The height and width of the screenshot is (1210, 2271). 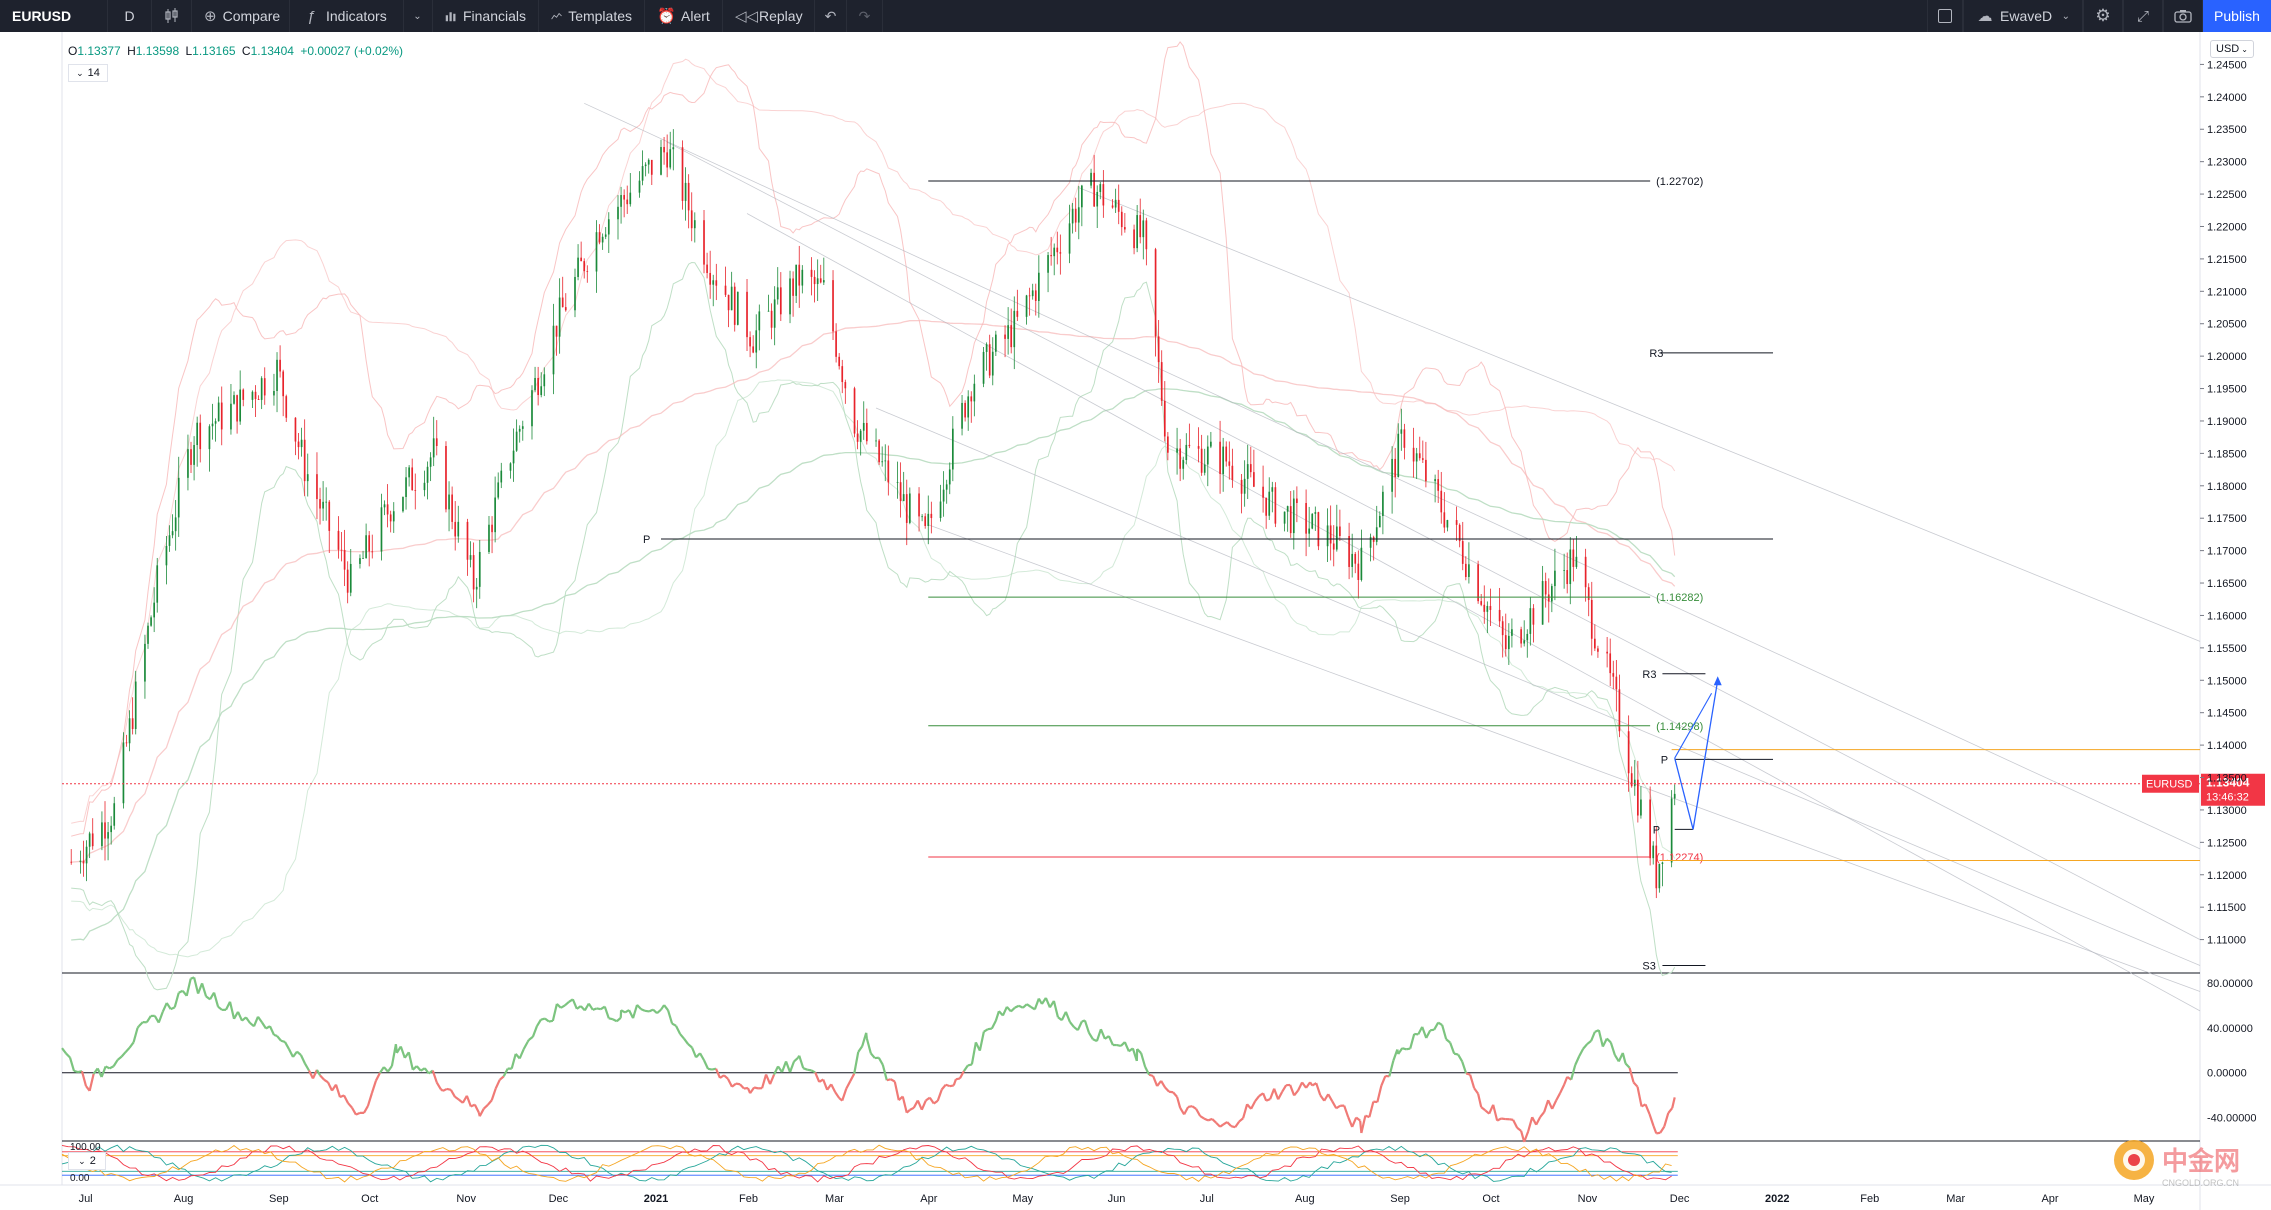 I want to click on fullscreen-button: ⤢, so click(x=2143, y=16).